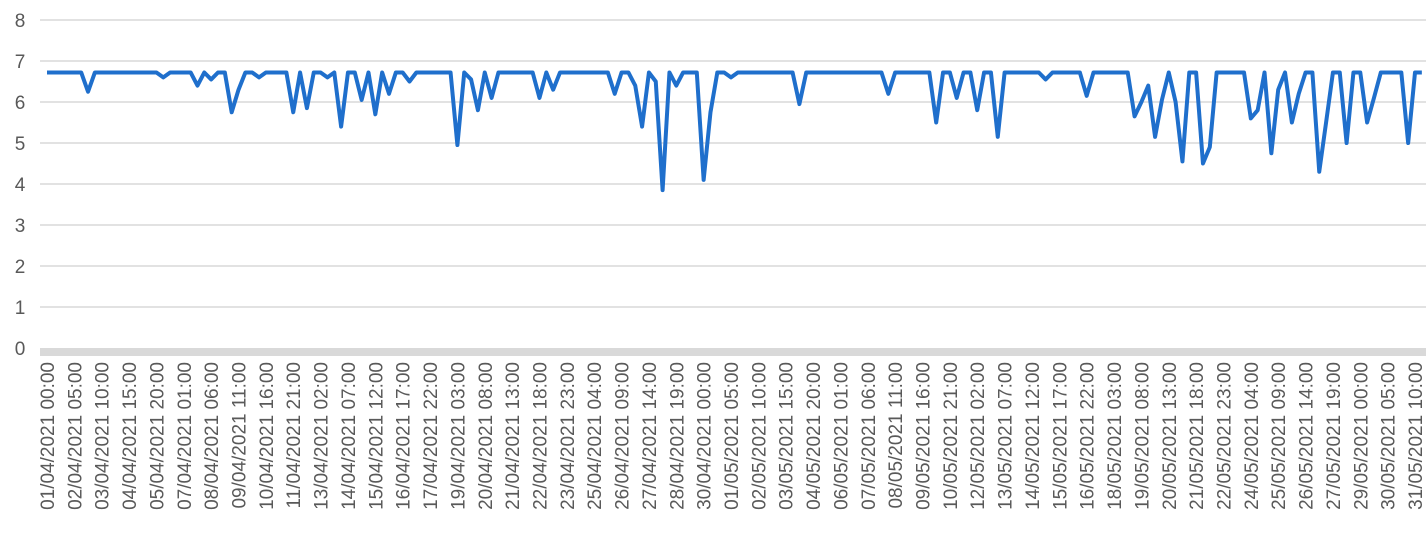 The image size is (1426, 550). Describe the element at coordinates (1115, 436) in the screenshot. I see `x-tick-label: 18/05/2021 03:00` at that location.